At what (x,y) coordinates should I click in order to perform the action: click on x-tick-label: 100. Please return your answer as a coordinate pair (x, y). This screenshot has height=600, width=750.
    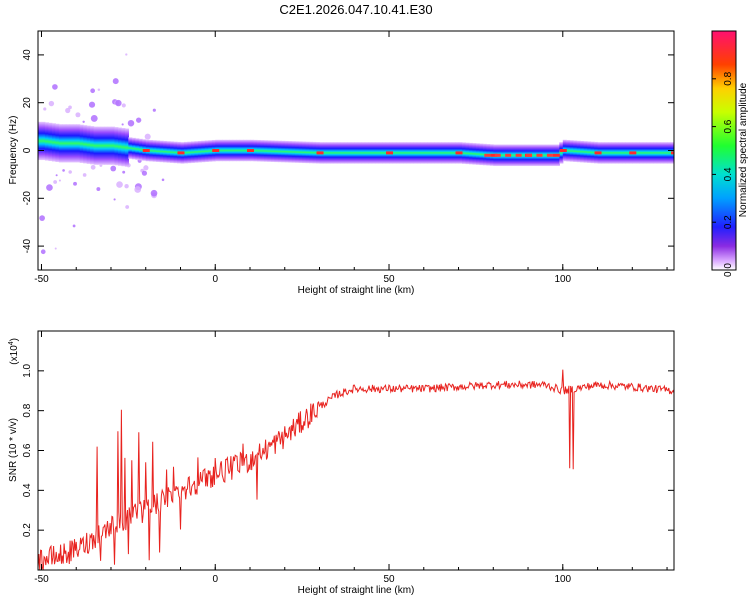
    Looking at the image, I should click on (562, 579).